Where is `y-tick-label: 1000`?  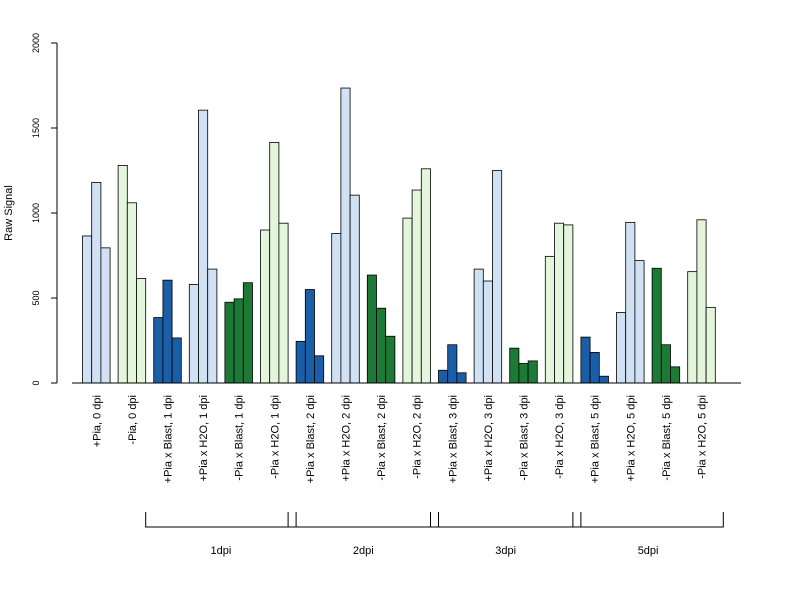
y-tick-label: 1000 is located at coordinates (36, 213).